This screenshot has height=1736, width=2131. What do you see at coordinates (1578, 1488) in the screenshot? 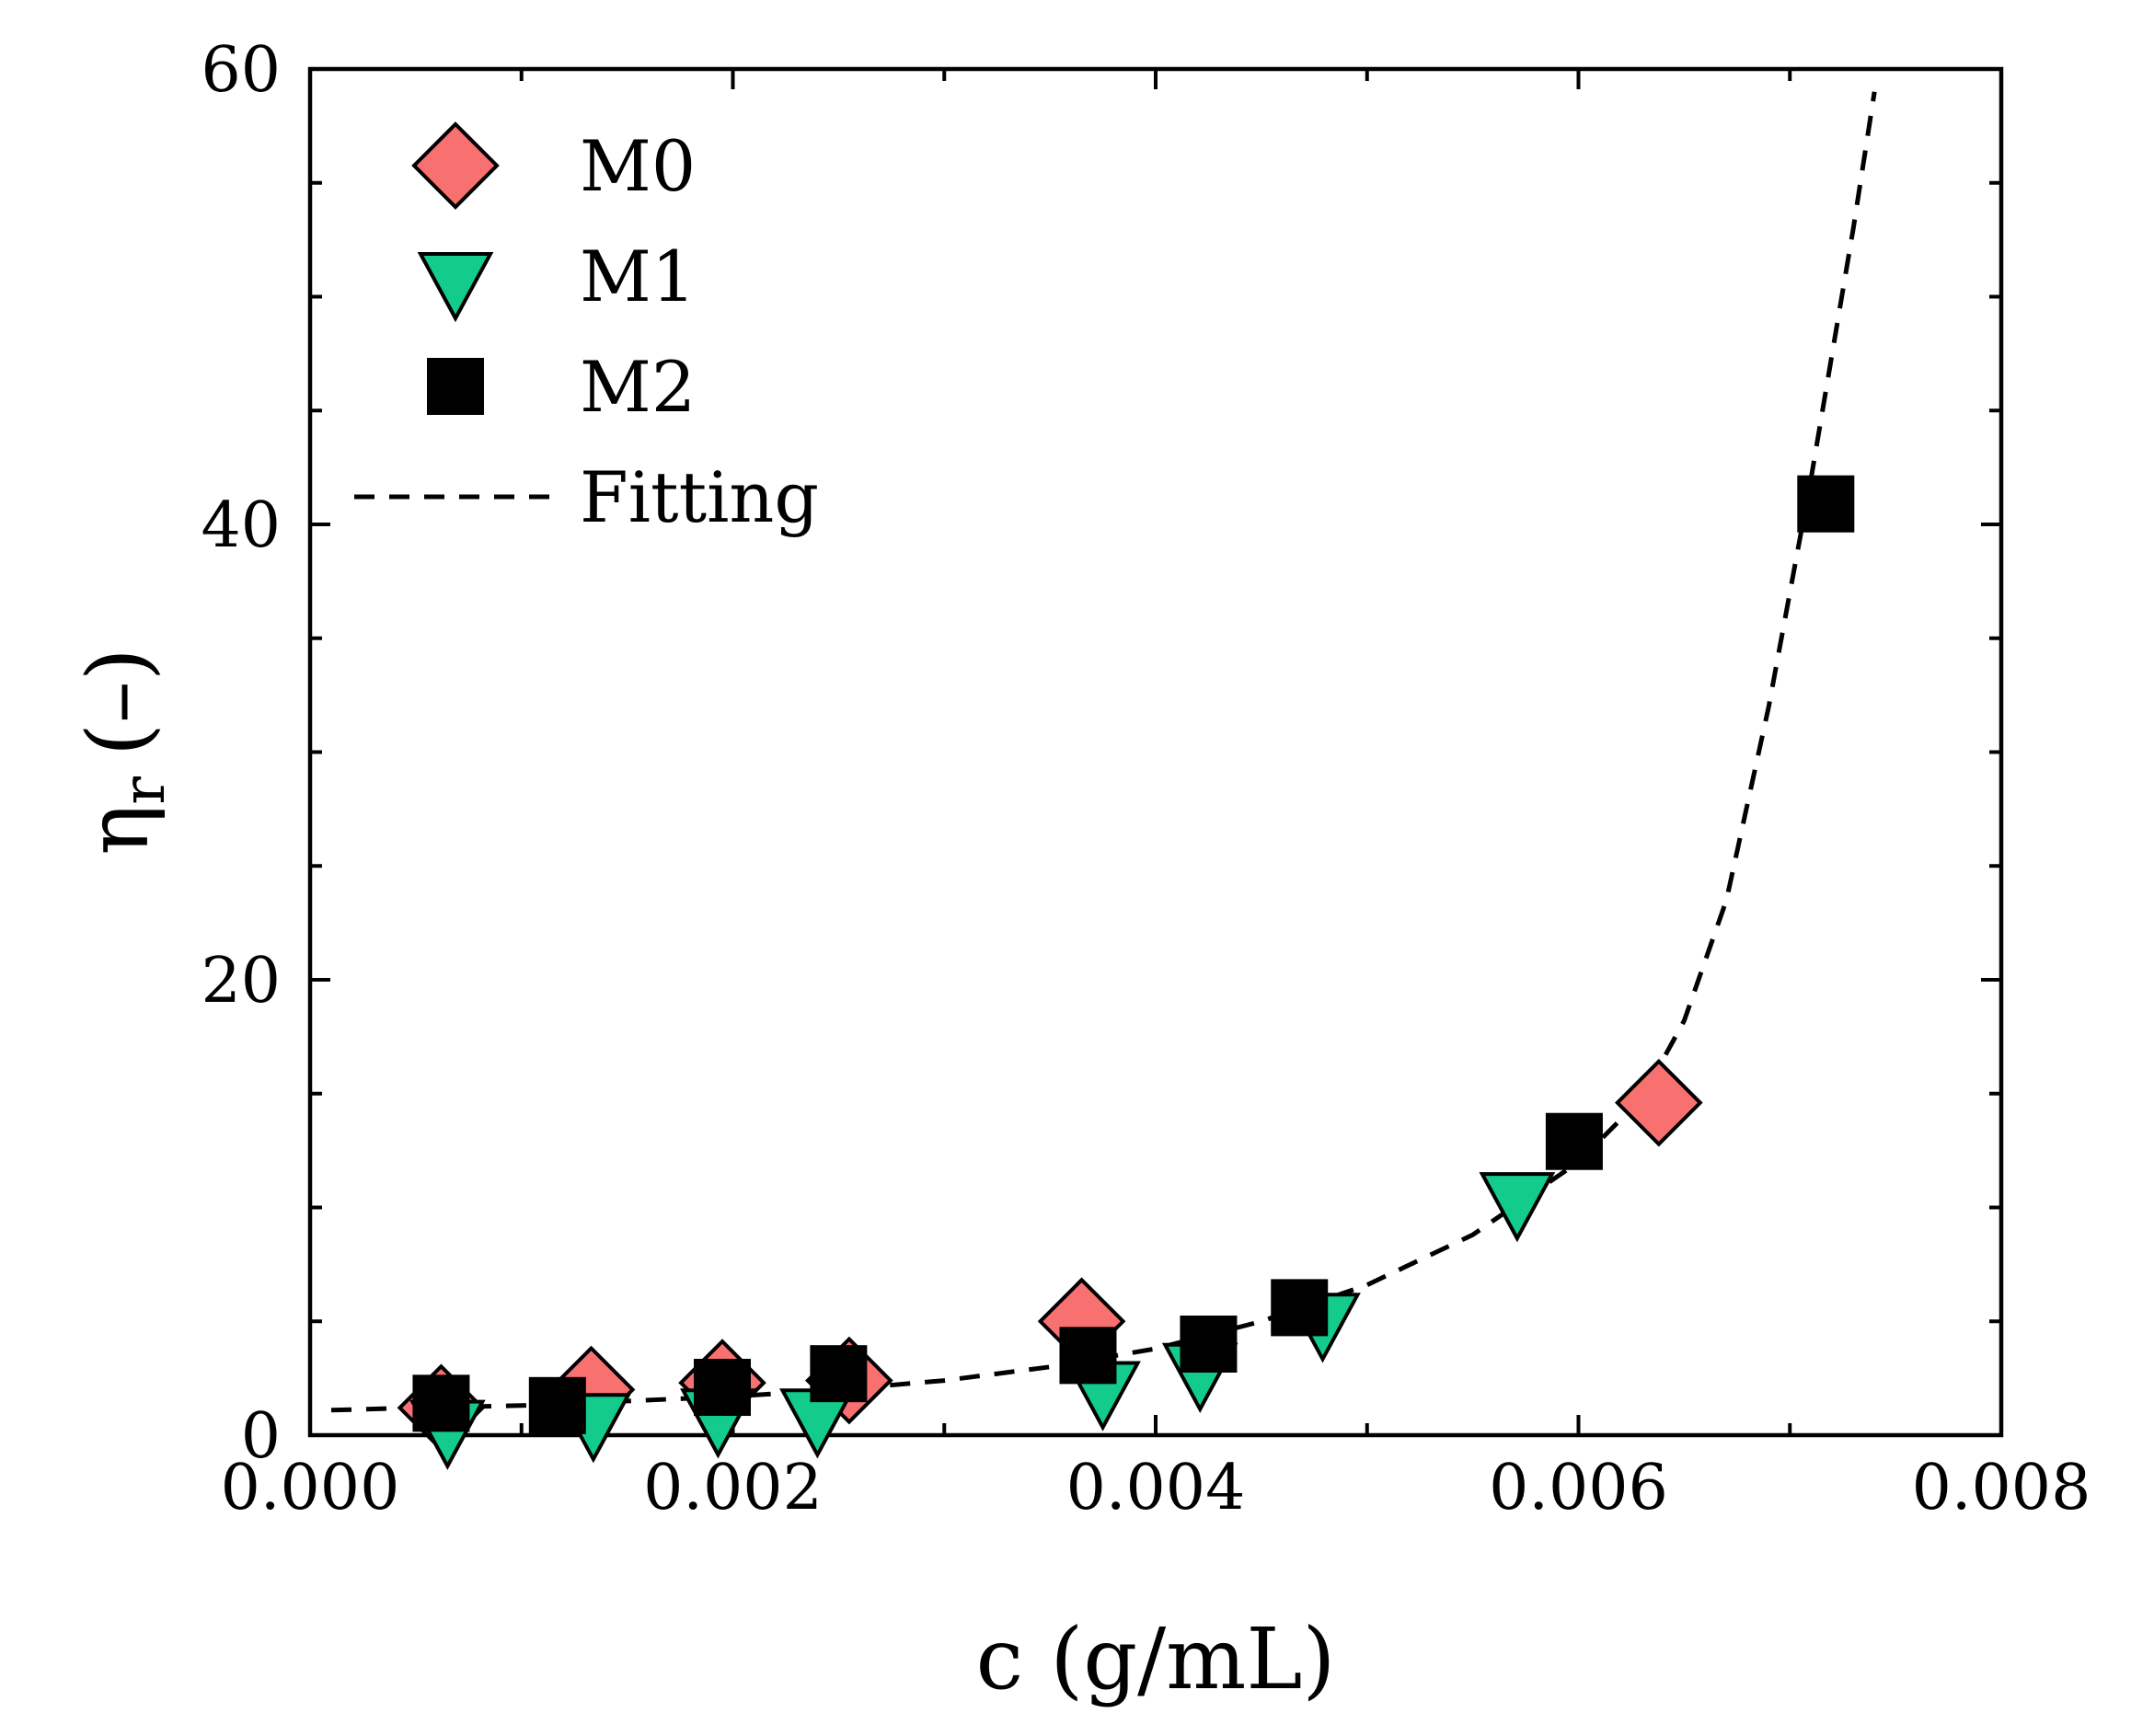
I see `x-tick-label: 0.006` at bounding box center [1578, 1488].